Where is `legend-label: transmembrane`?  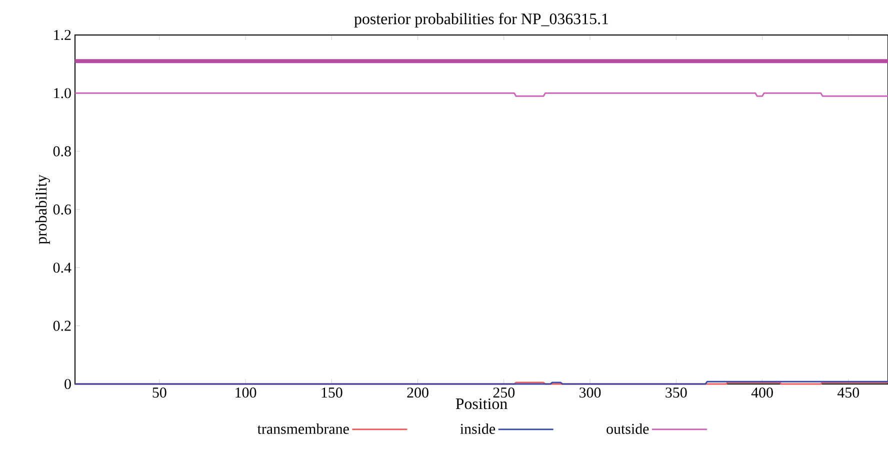
legend-label: transmembrane is located at coordinates (303, 428).